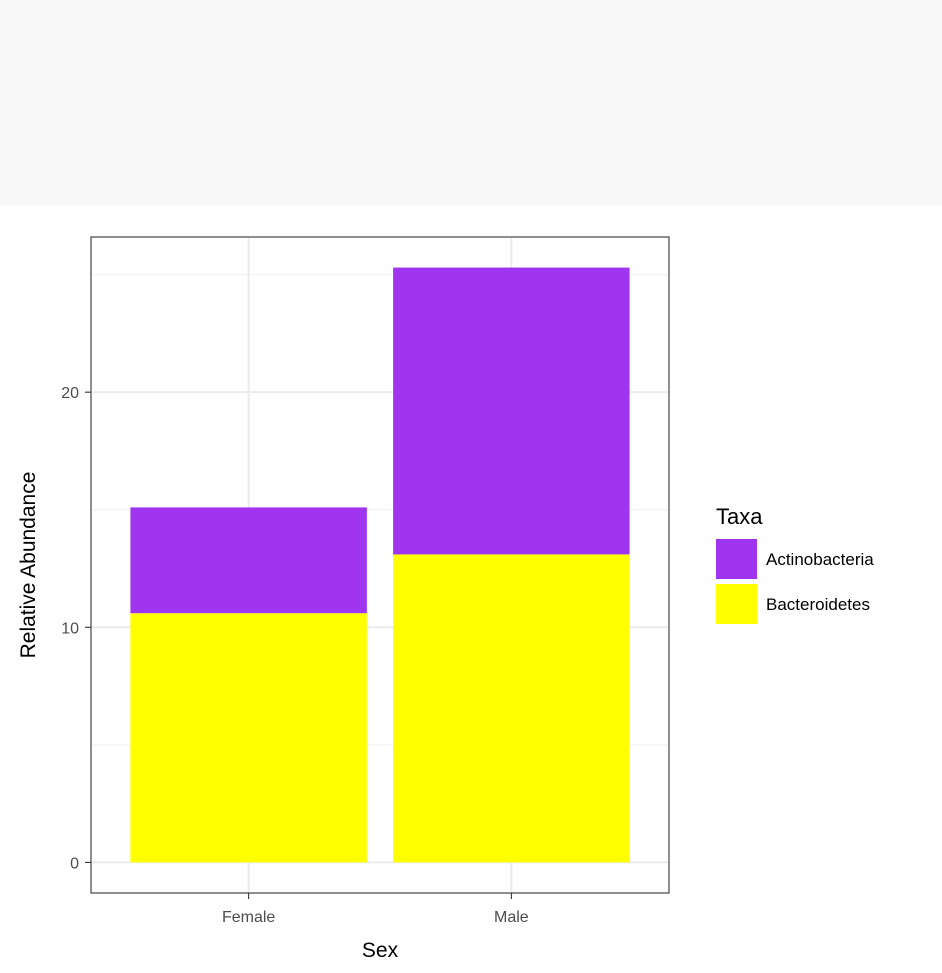  What do you see at coordinates (375, 909) in the screenshot?
I see `x-axis: Female Male` at bounding box center [375, 909].